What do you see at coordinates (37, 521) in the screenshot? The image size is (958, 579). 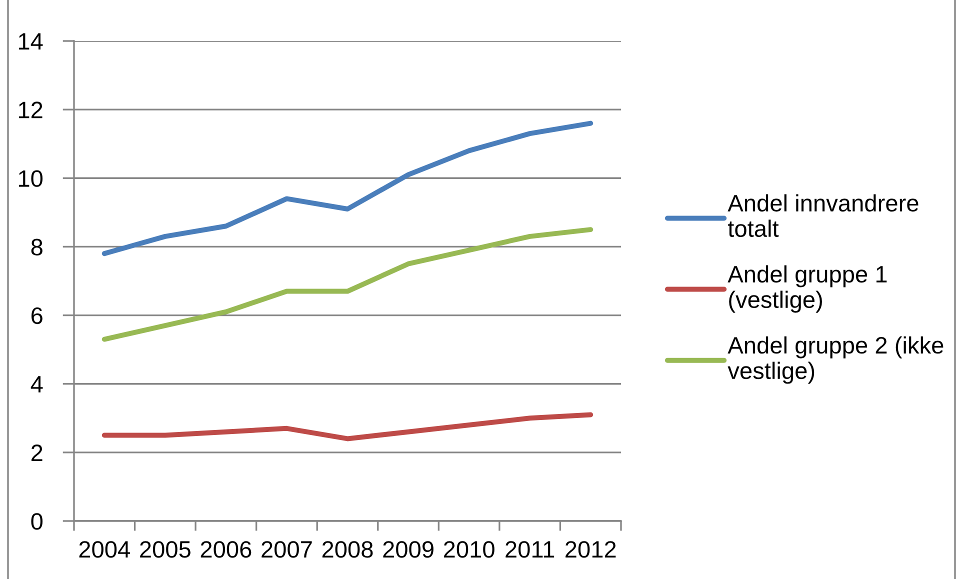 I see `y-tick-label: 0` at bounding box center [37, 521].